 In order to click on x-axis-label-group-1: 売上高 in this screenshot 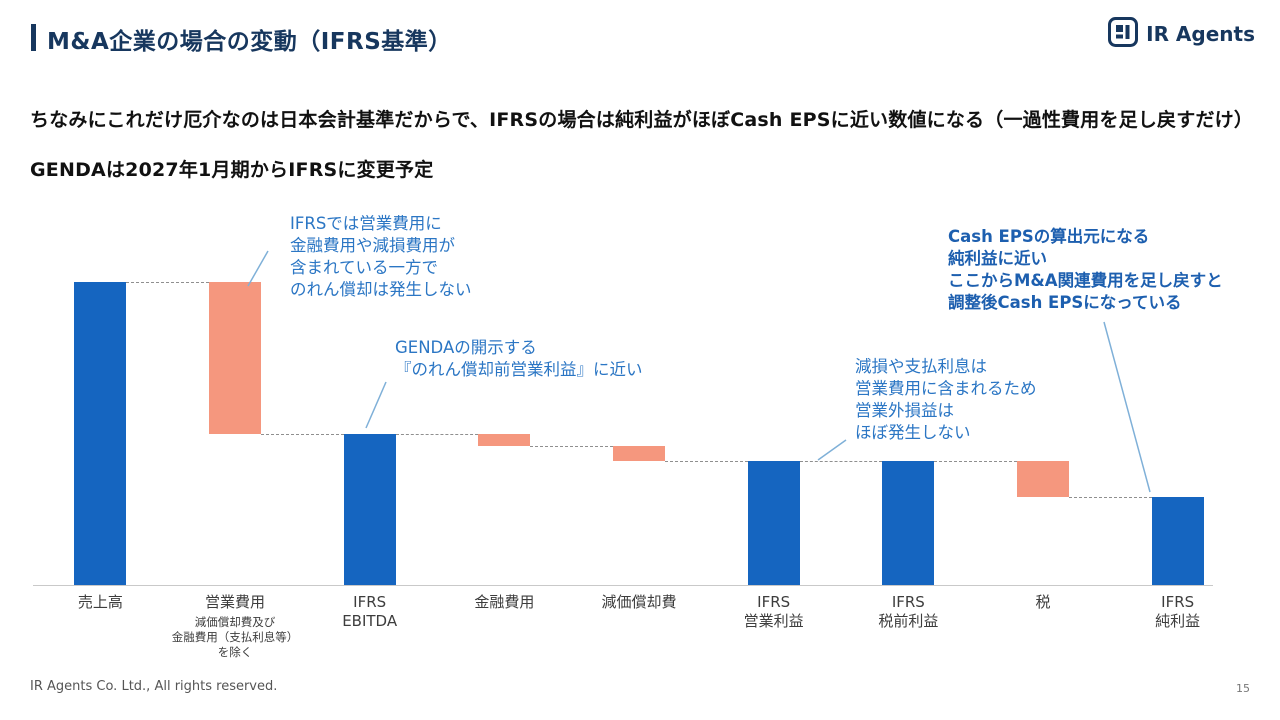, I will do `click(100, 602)`.